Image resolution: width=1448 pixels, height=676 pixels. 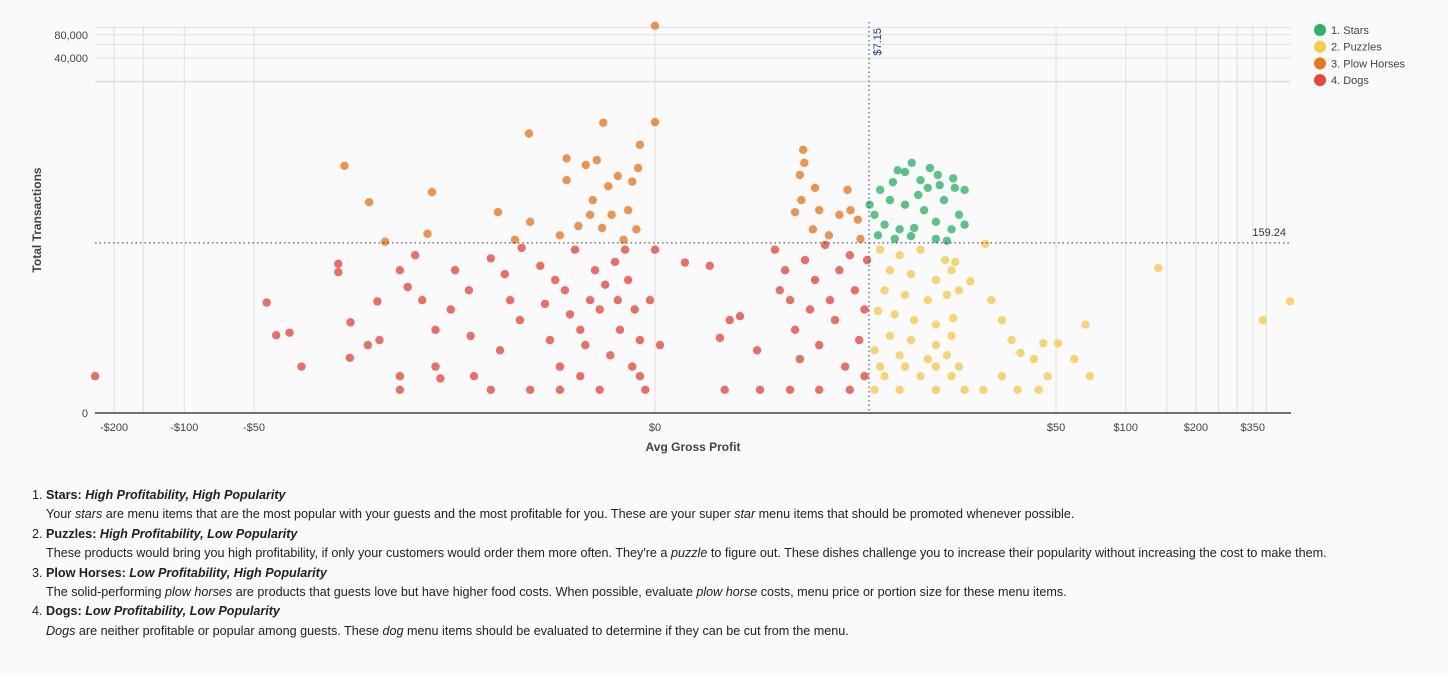 I want to click on legend-label: 3. Plow Horses, so click(x=1368, y=64).